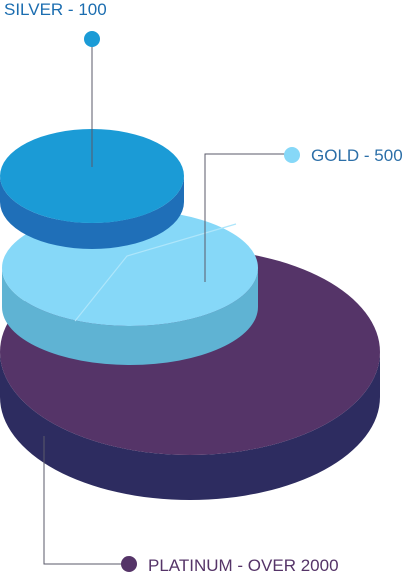 This screenshot has width=417, height=581. I want to click on gold-disc-facet-line, so click(155, 272).